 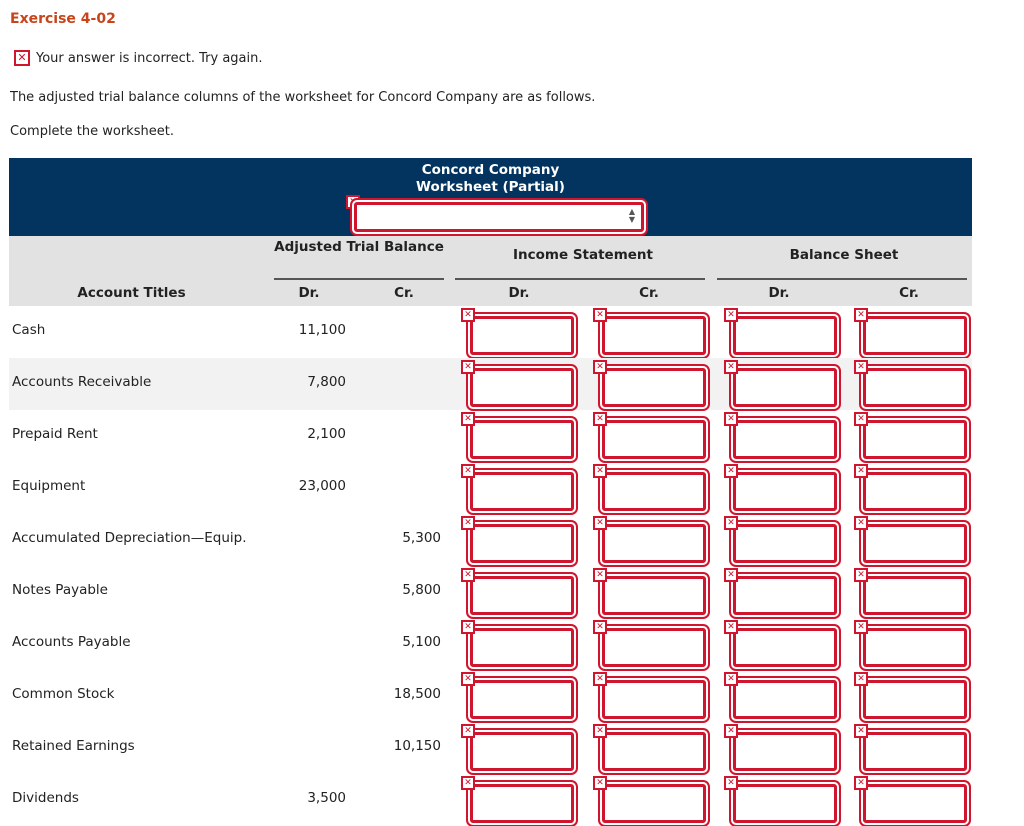 I want to click on exercise-title: Exercise 4-02, so click(x=63, y=19).